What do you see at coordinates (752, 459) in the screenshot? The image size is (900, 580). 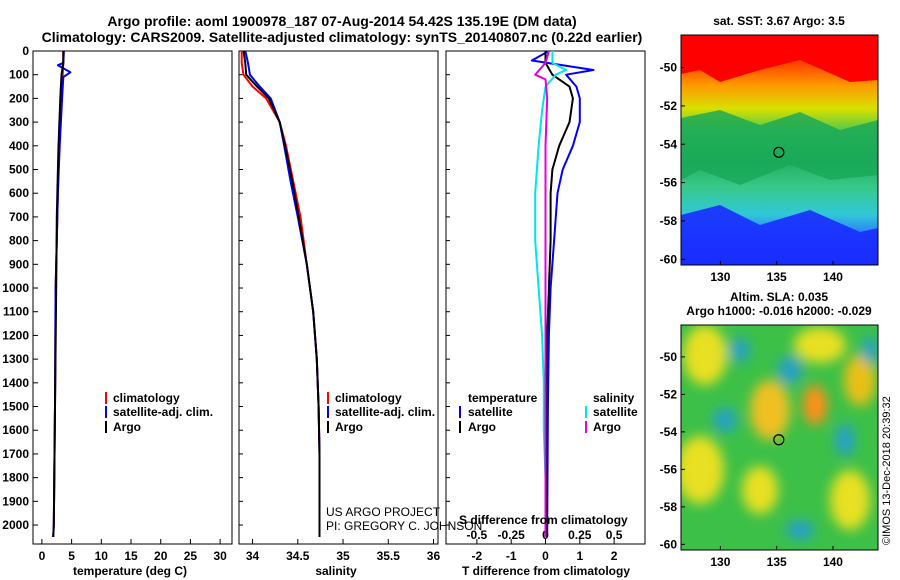 I see `sla-map-axes: 130 135 140 -50 -52 -54 -56 -58 -60` at bounding box center [752, 459].